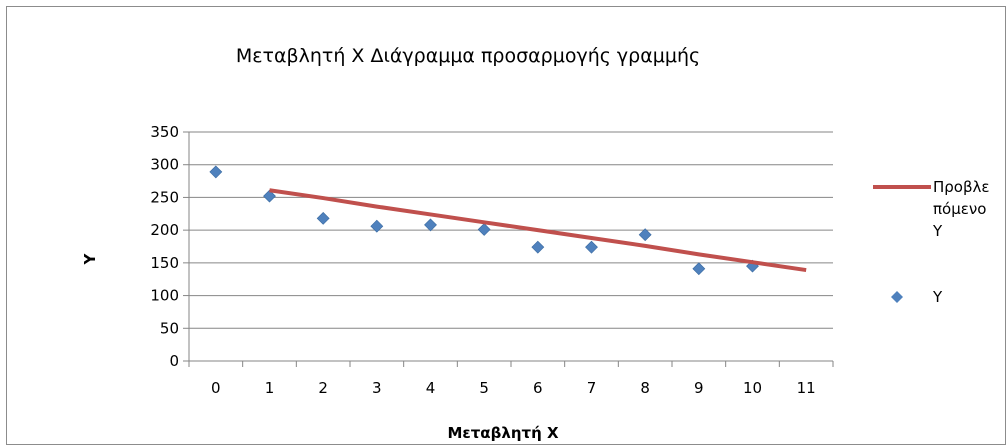 The image size is (1006, 446). Describe the element at coordinates (538, 230) in the screenshot. I see `trend-line` at that location.